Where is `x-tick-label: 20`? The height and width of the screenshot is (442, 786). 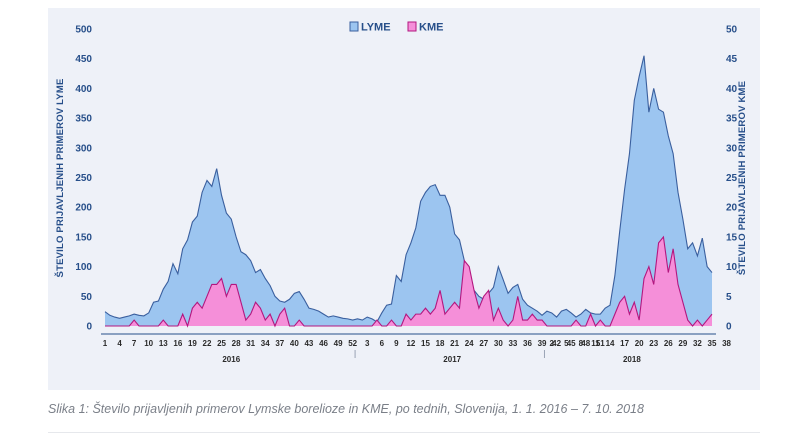 x-tick-label: 20 is located at coordinates (639, 343).